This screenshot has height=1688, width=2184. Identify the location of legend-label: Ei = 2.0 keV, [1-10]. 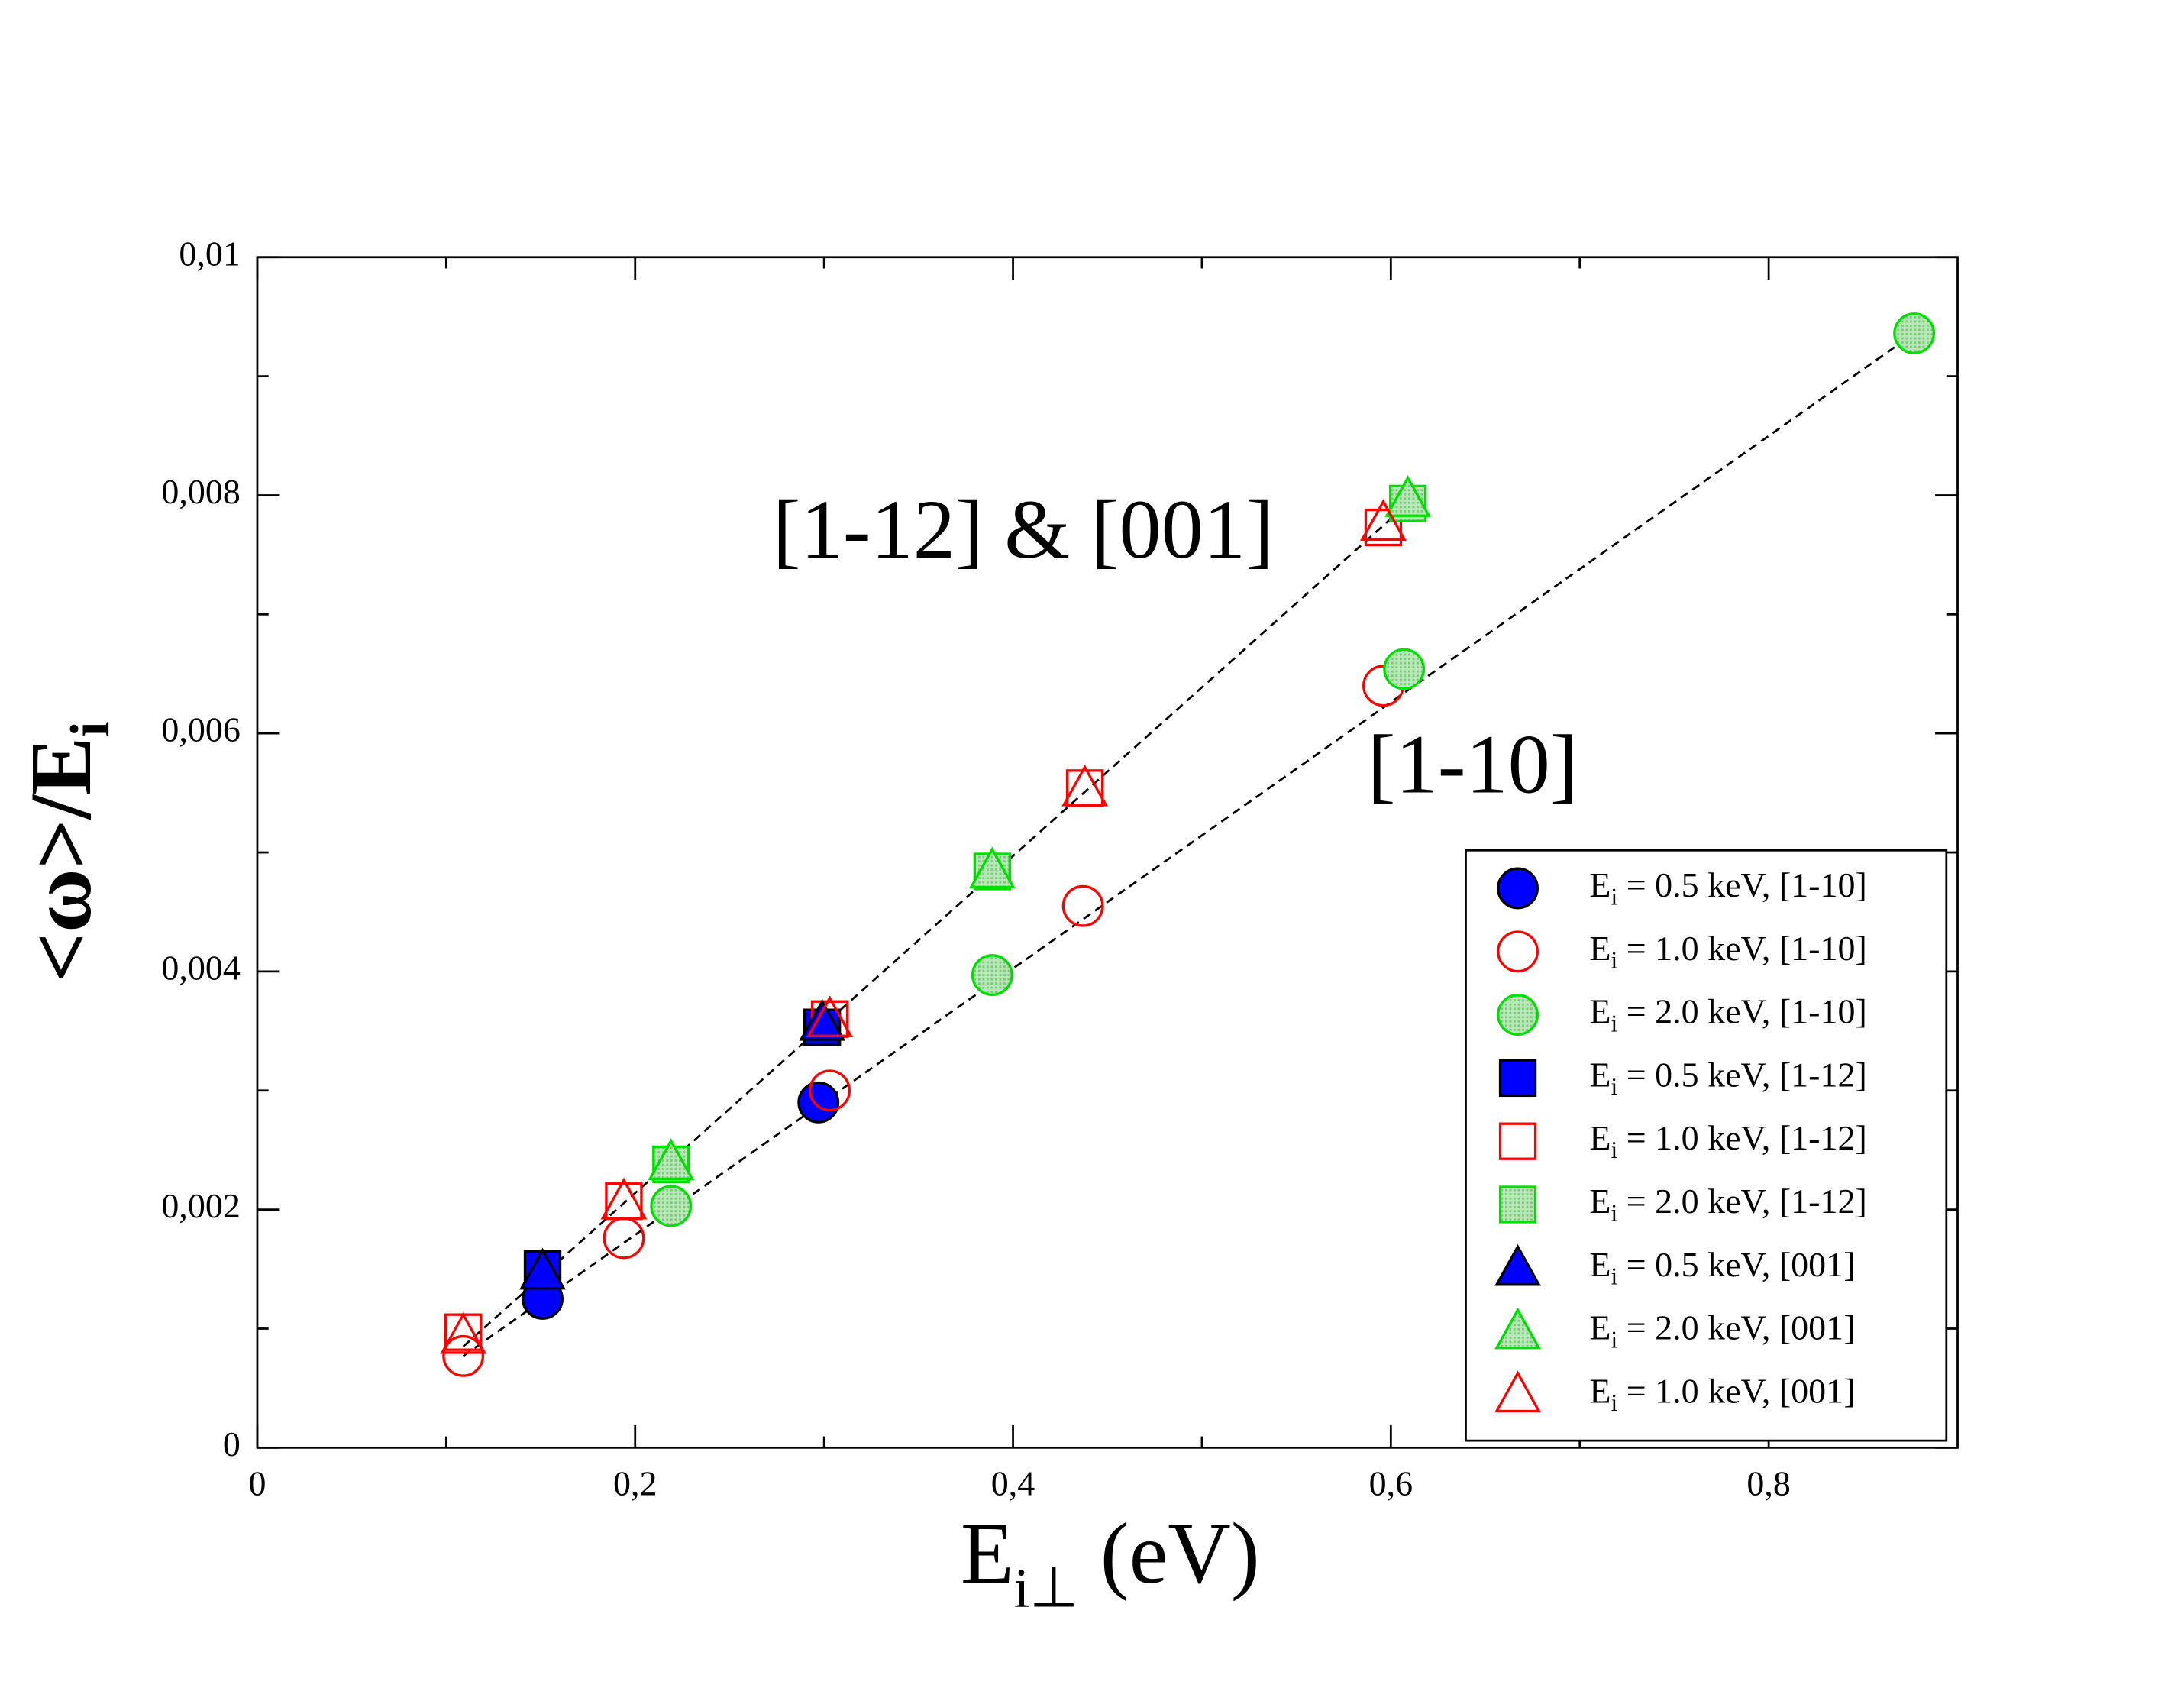
(1728, 1013).